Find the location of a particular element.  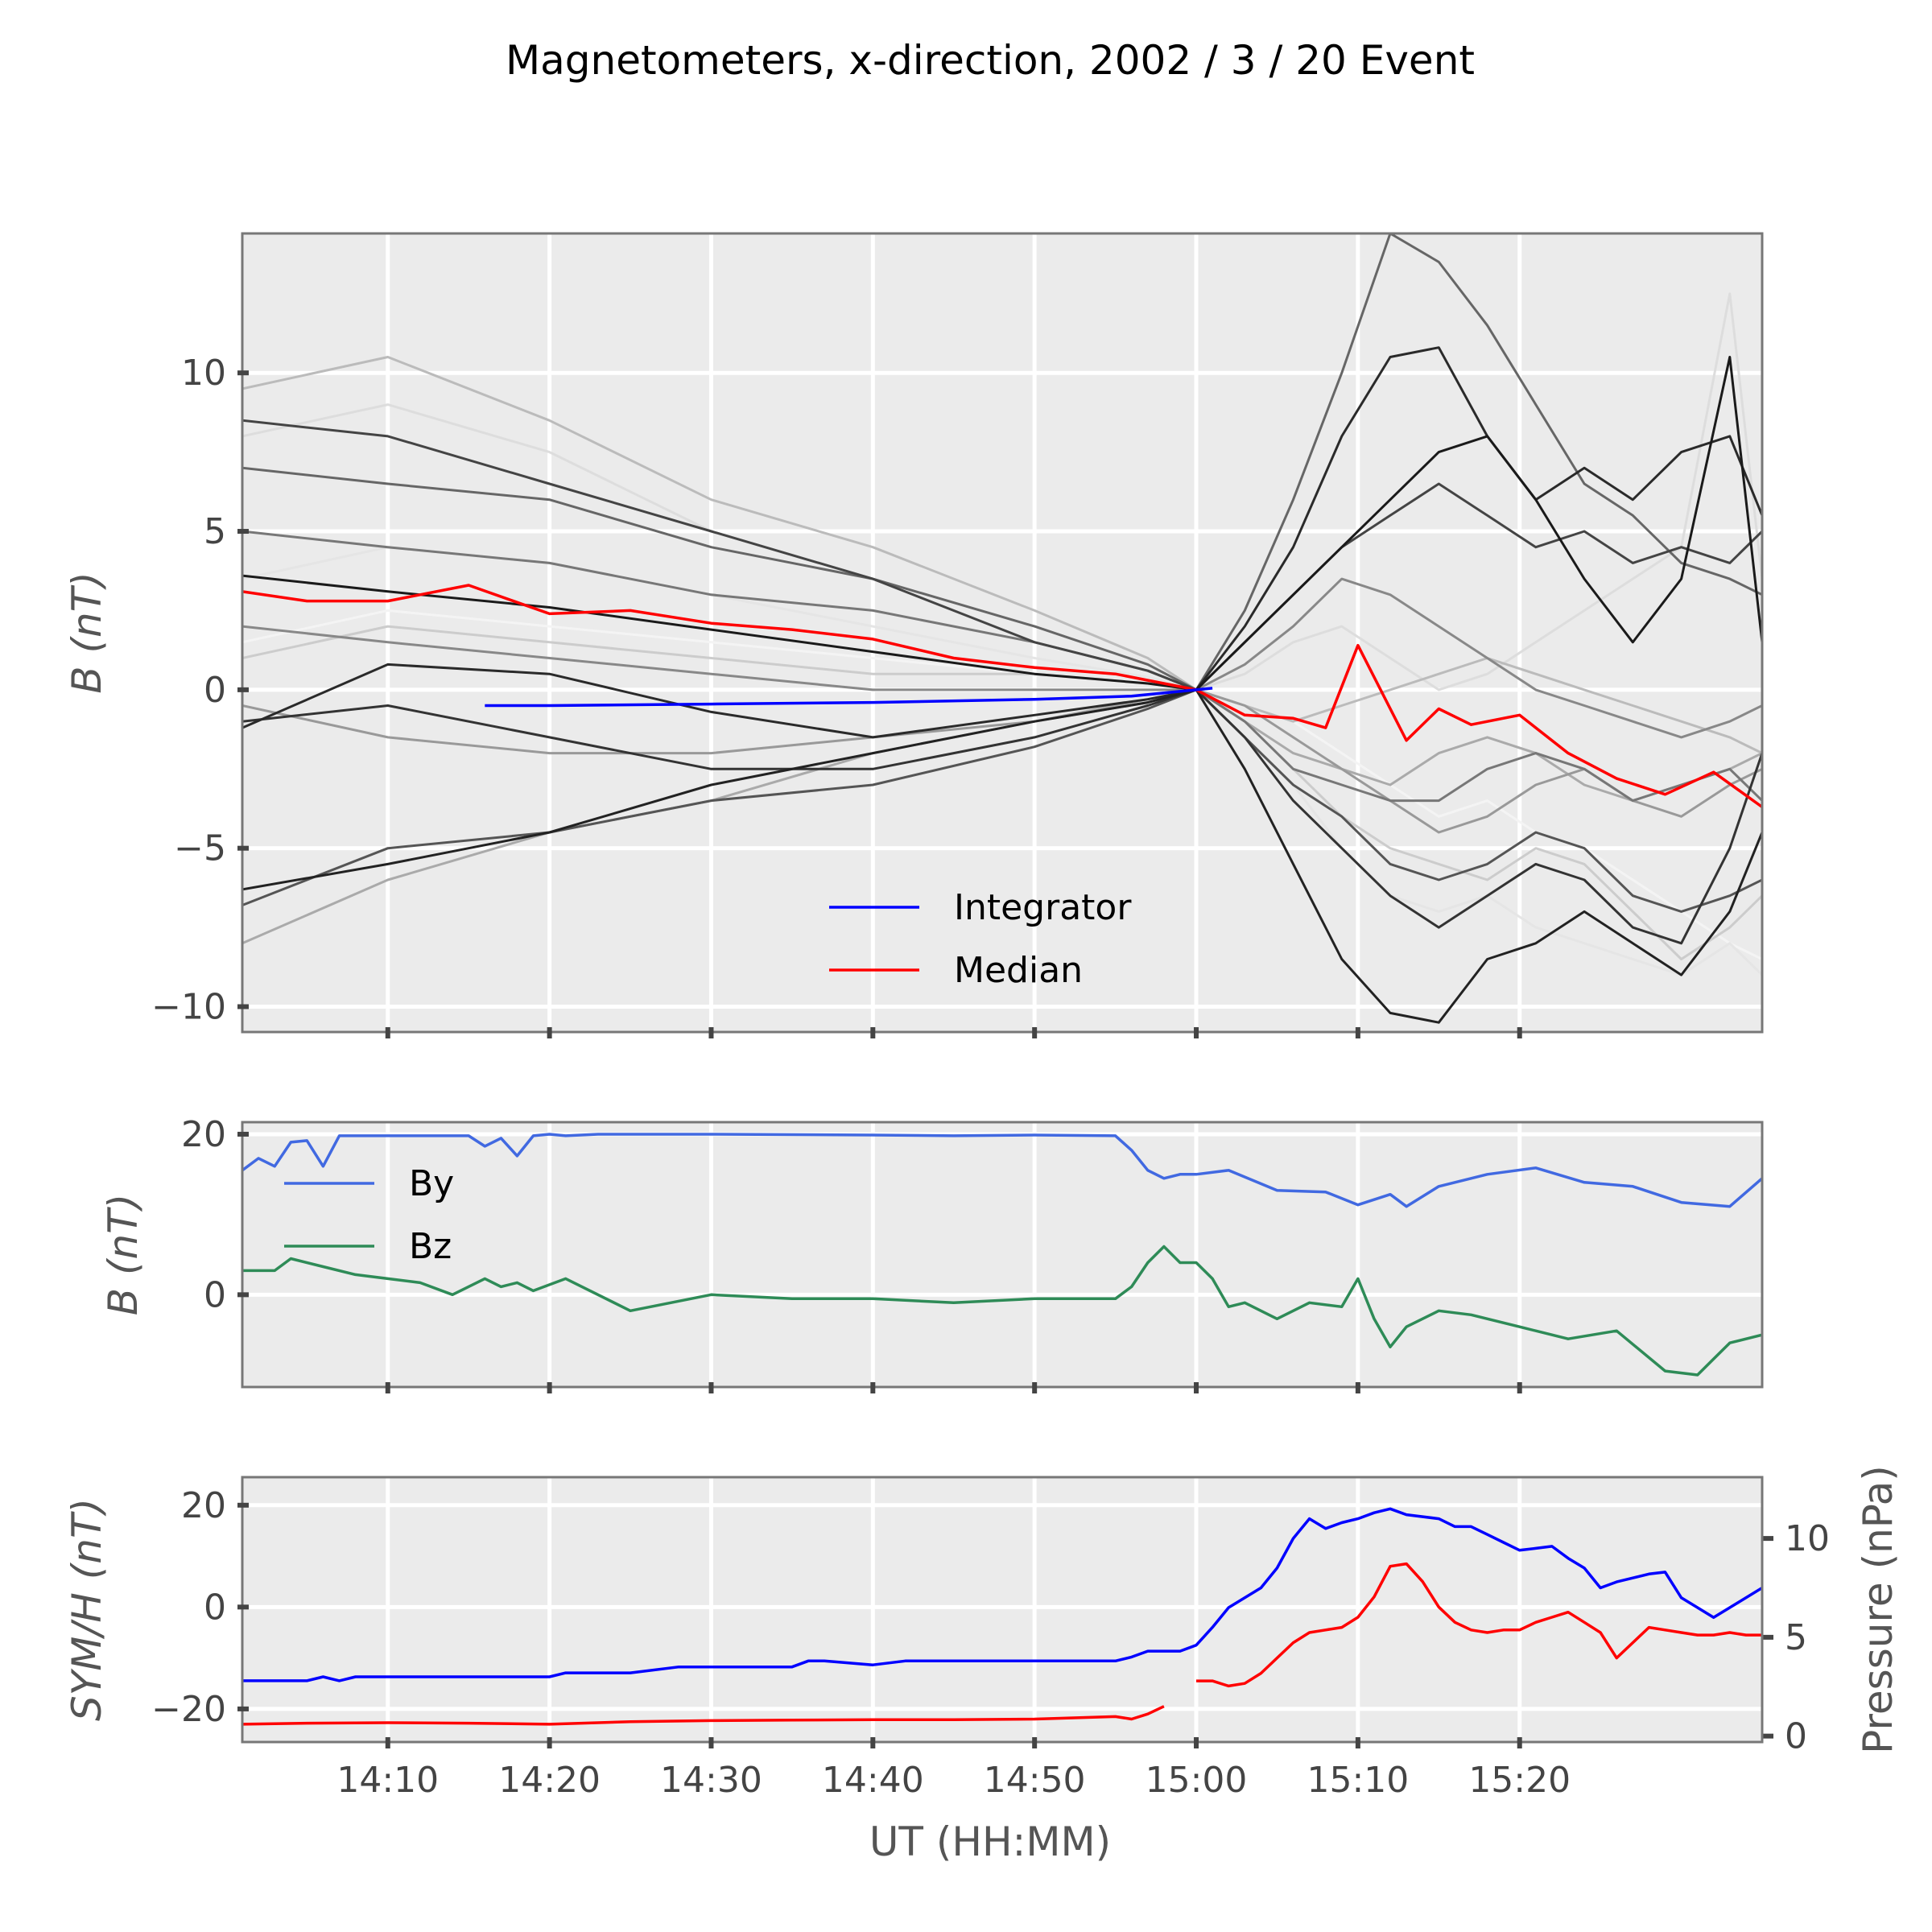

top-y-tick-label: 5 is located at coordinates (215, 531).